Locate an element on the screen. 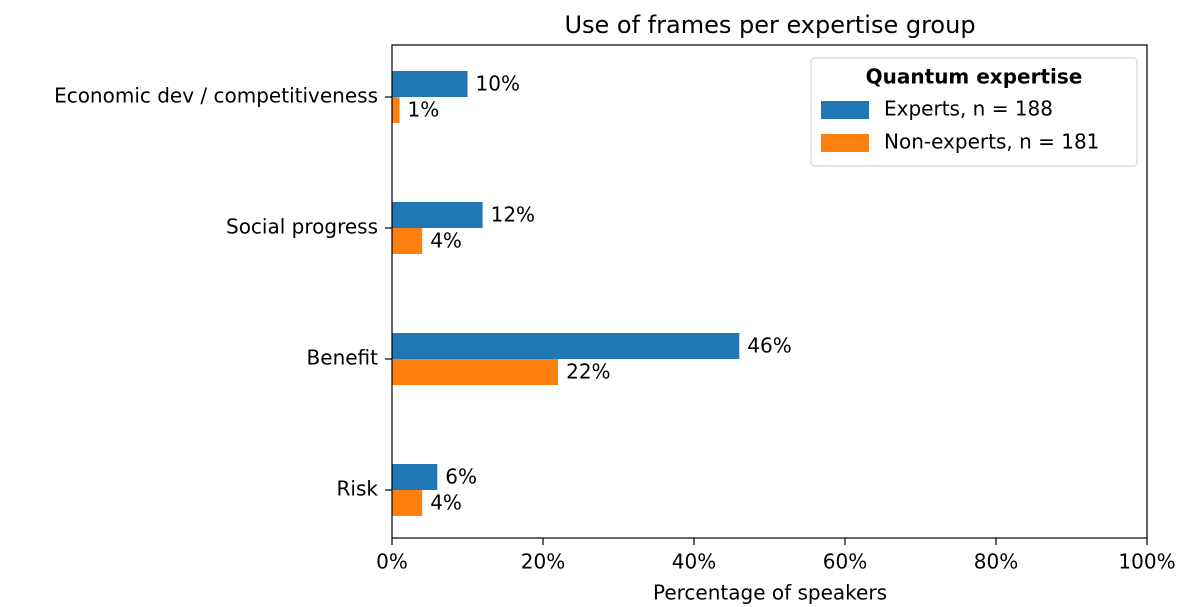 Image resolution: width=1188 pixels, height=607 pixels. legend-box is located at coordinates (974, 112).